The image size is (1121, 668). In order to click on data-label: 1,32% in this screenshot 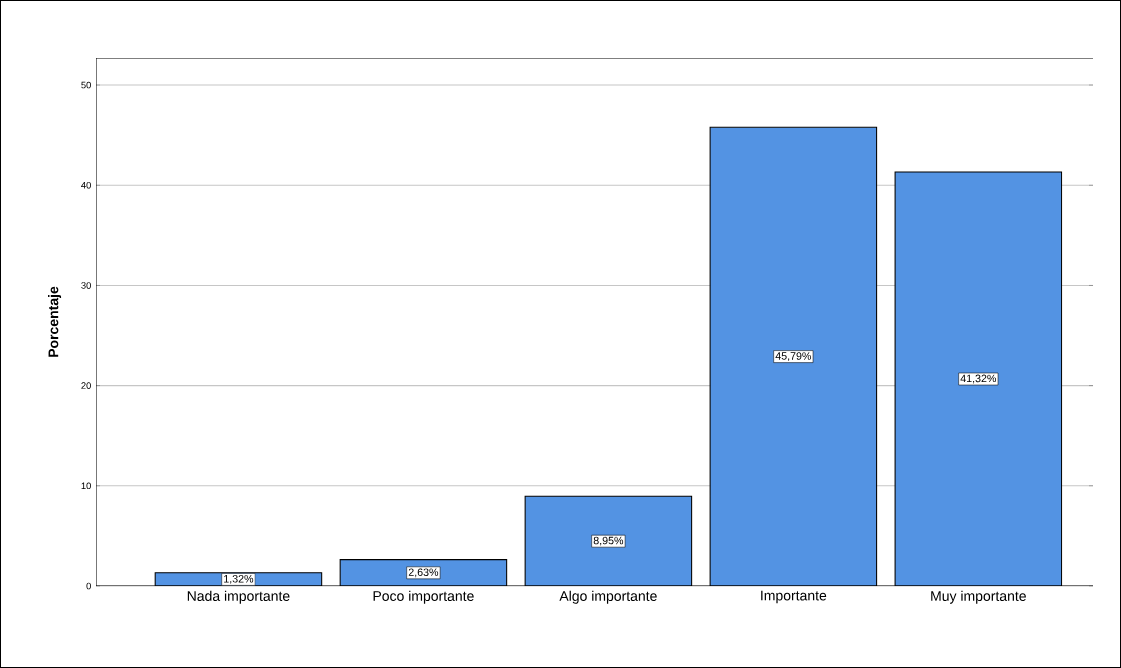, I will do `click(239, 579)`.